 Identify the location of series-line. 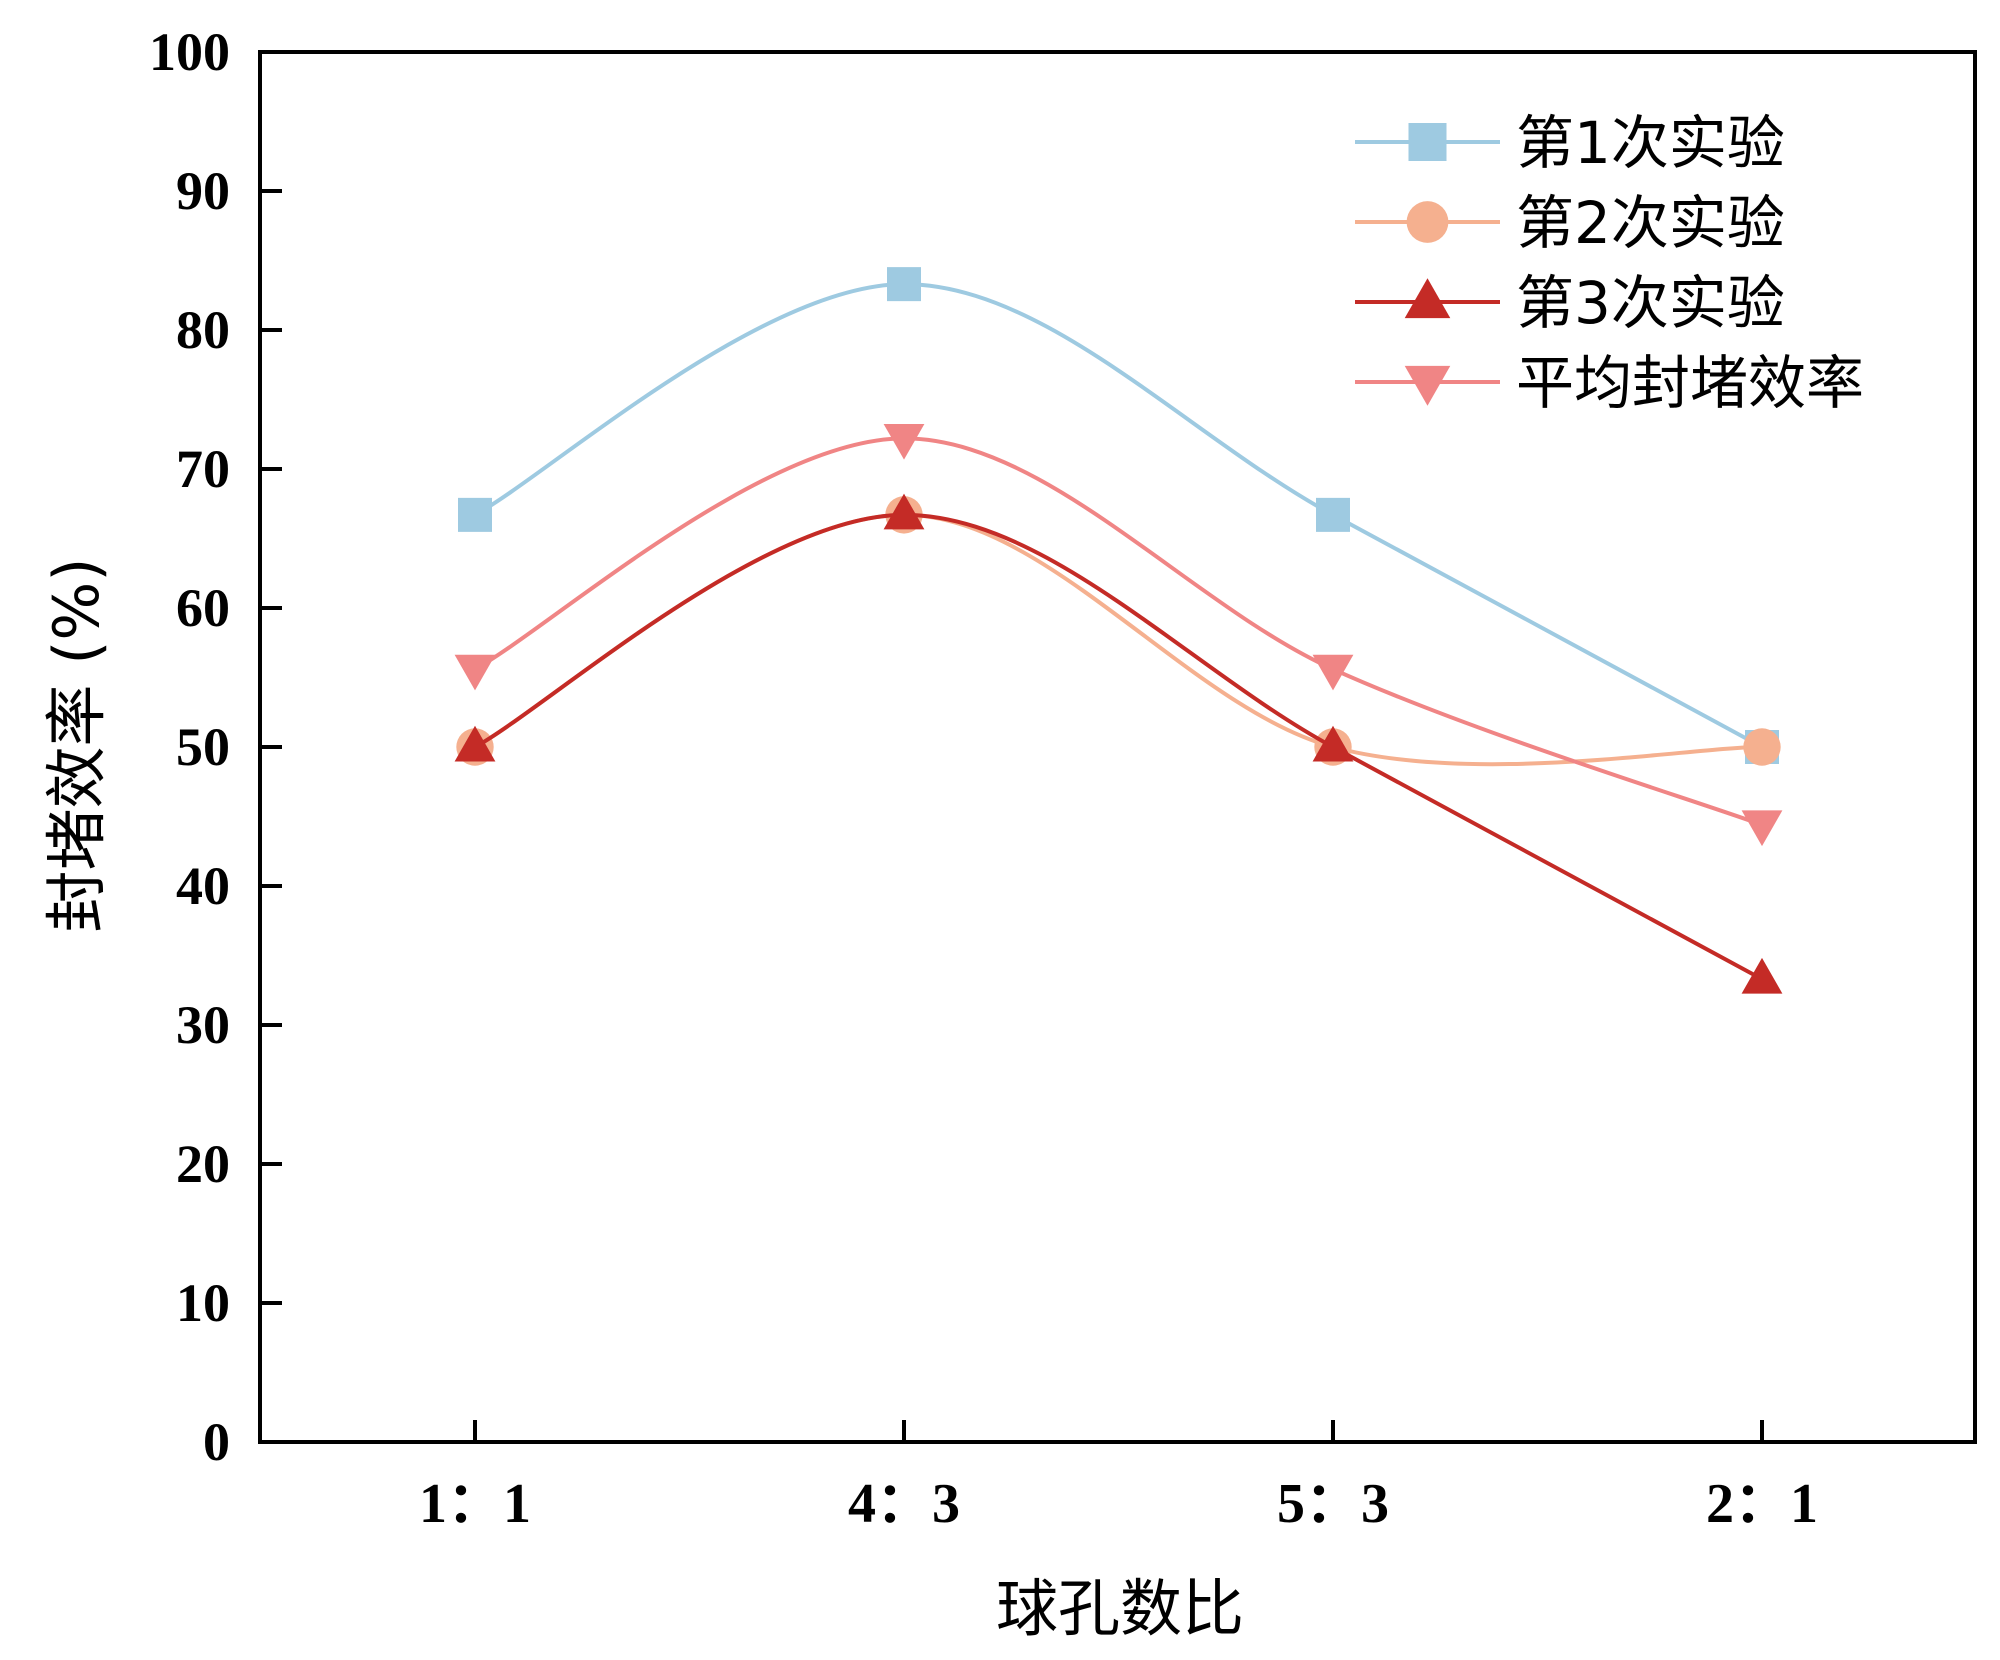
(1118, 639).